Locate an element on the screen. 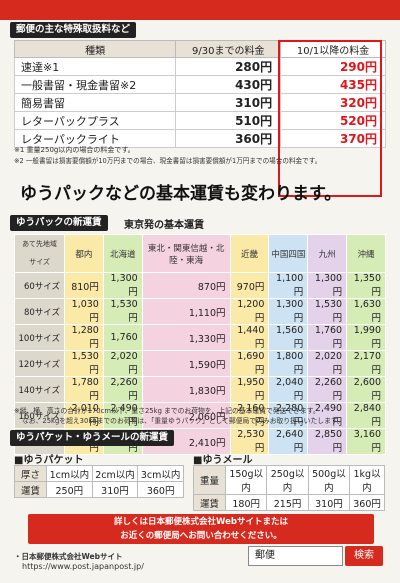  rate-cell: 1,830円 is located at coordinates (186, 389).